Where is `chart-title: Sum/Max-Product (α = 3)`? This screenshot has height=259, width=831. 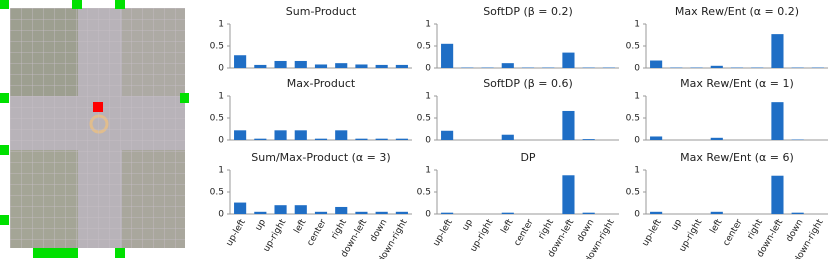
chart-title: Sum/Max-Product (α = 3) is located at coordinates (320, 157).